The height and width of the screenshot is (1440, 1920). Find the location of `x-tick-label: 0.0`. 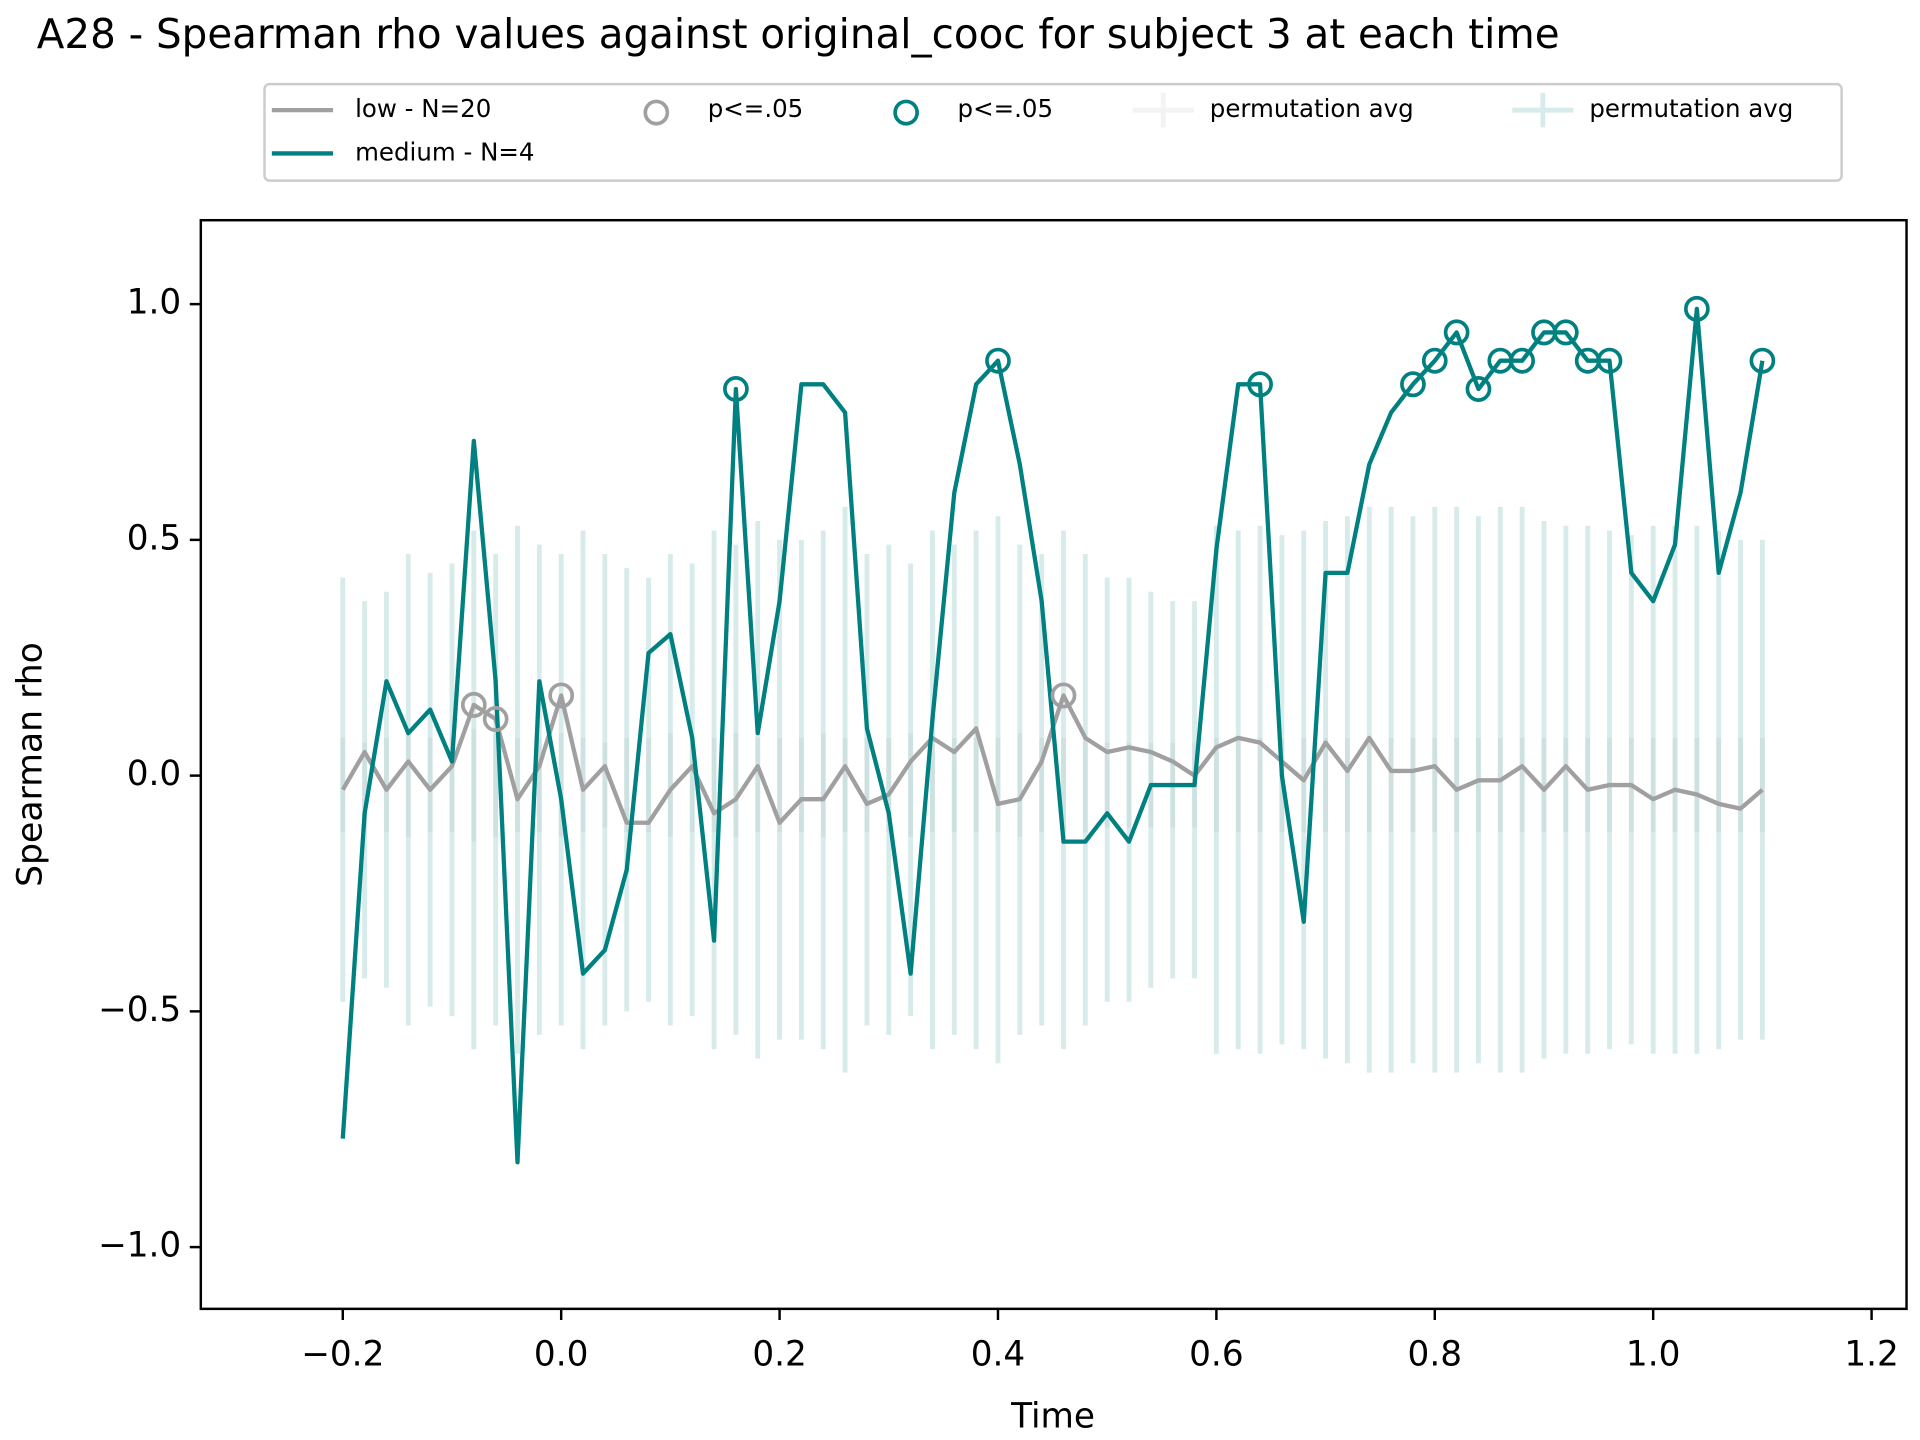

x-tick-label: 0.0 is located at coordinates (561, 1354).